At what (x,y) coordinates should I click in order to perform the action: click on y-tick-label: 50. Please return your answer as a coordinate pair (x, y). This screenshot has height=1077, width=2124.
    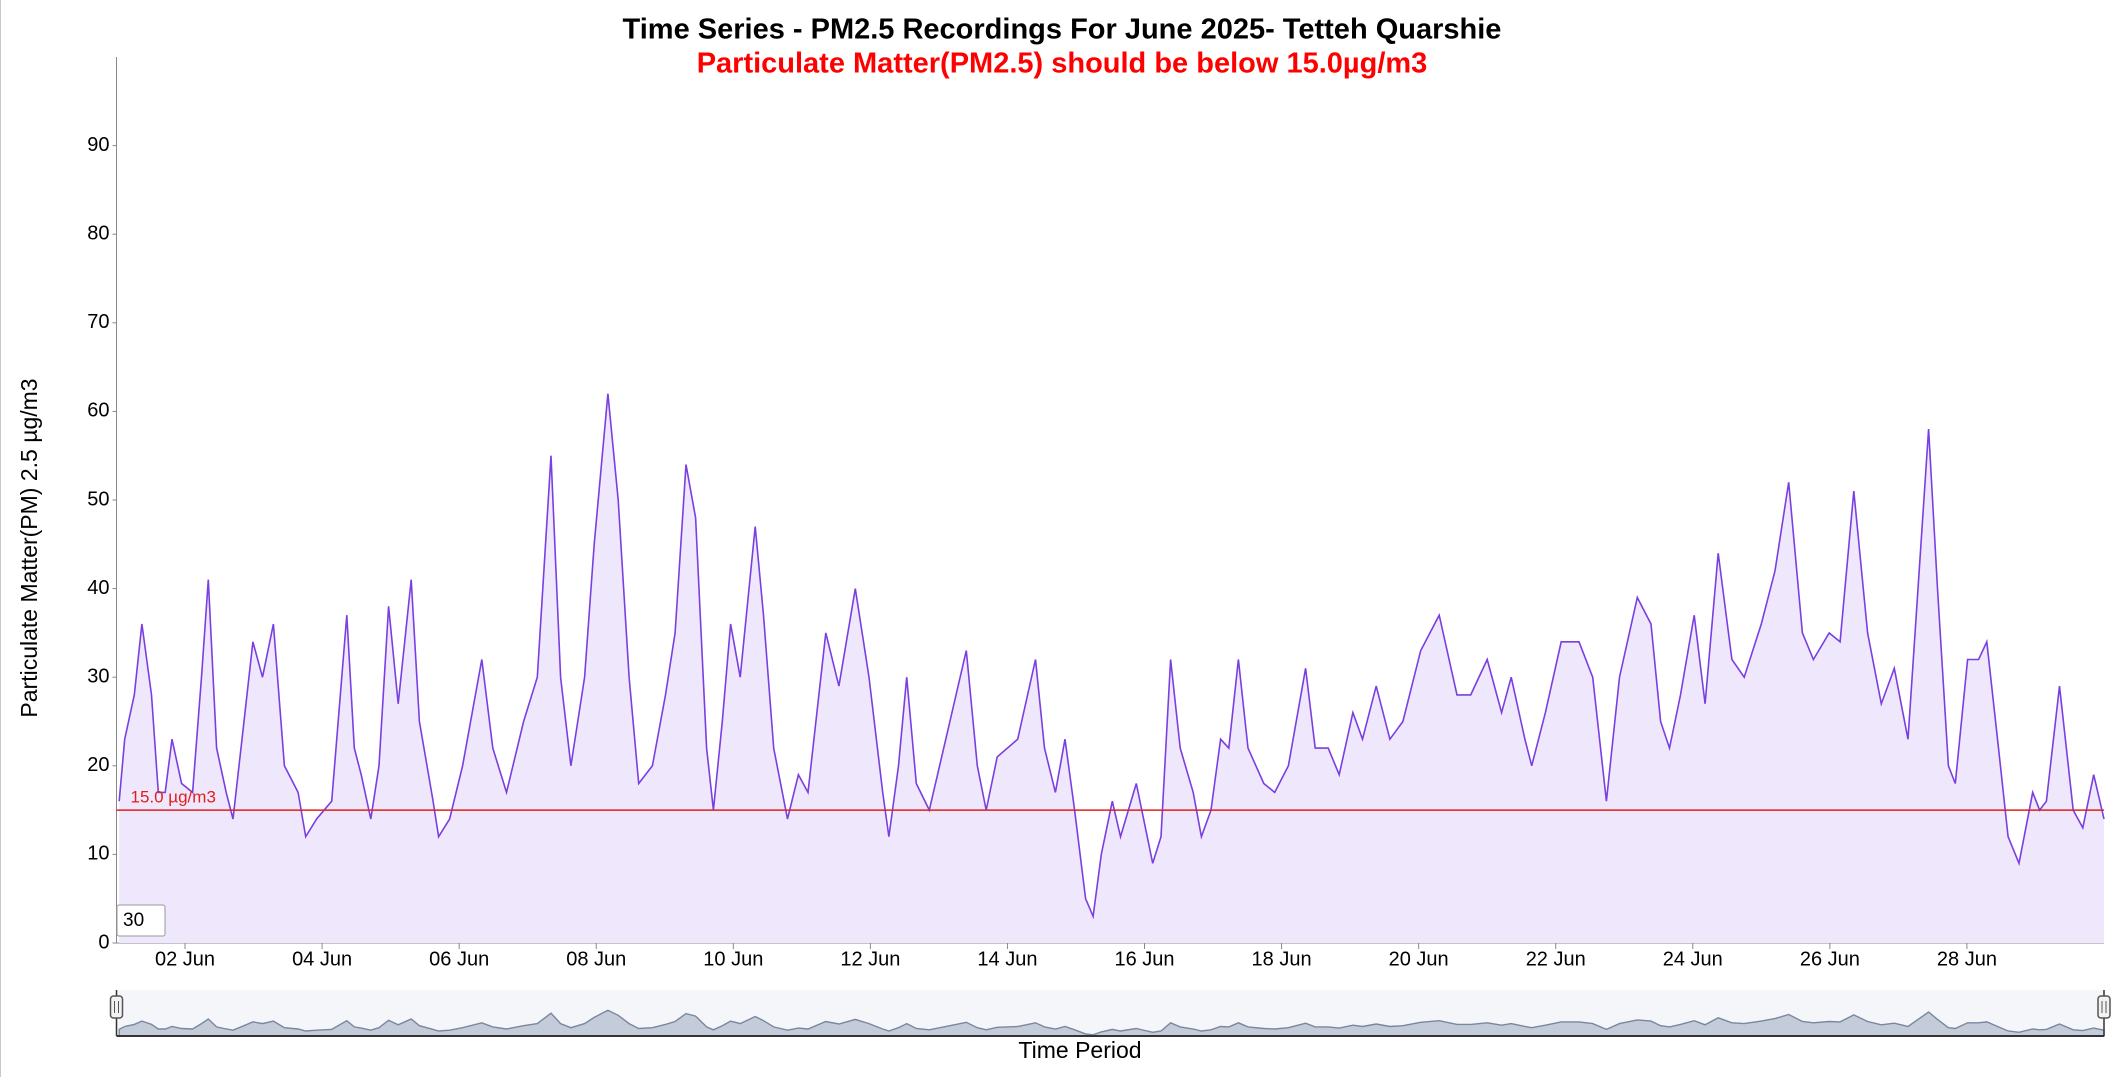
    Looking at the image, I should click on (98, 499).